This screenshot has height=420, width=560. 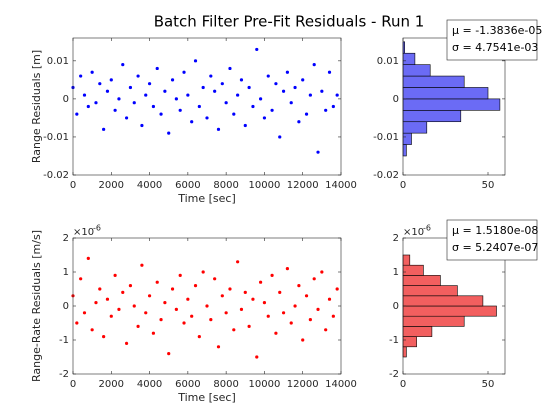 What do you see at coordinates (265, 384) in the screenshot?
I see `x-tick-label: 10000` at bounding box center [265, 384].